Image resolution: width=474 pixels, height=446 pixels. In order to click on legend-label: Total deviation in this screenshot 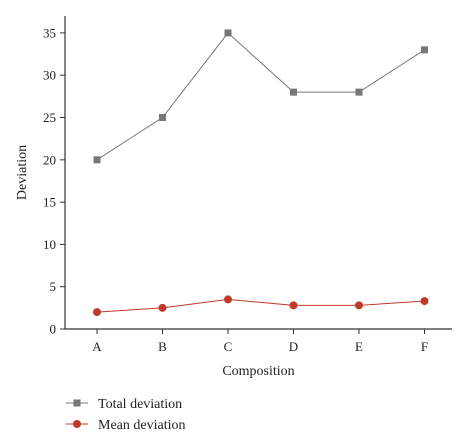, I will do `click(140, 404)`.